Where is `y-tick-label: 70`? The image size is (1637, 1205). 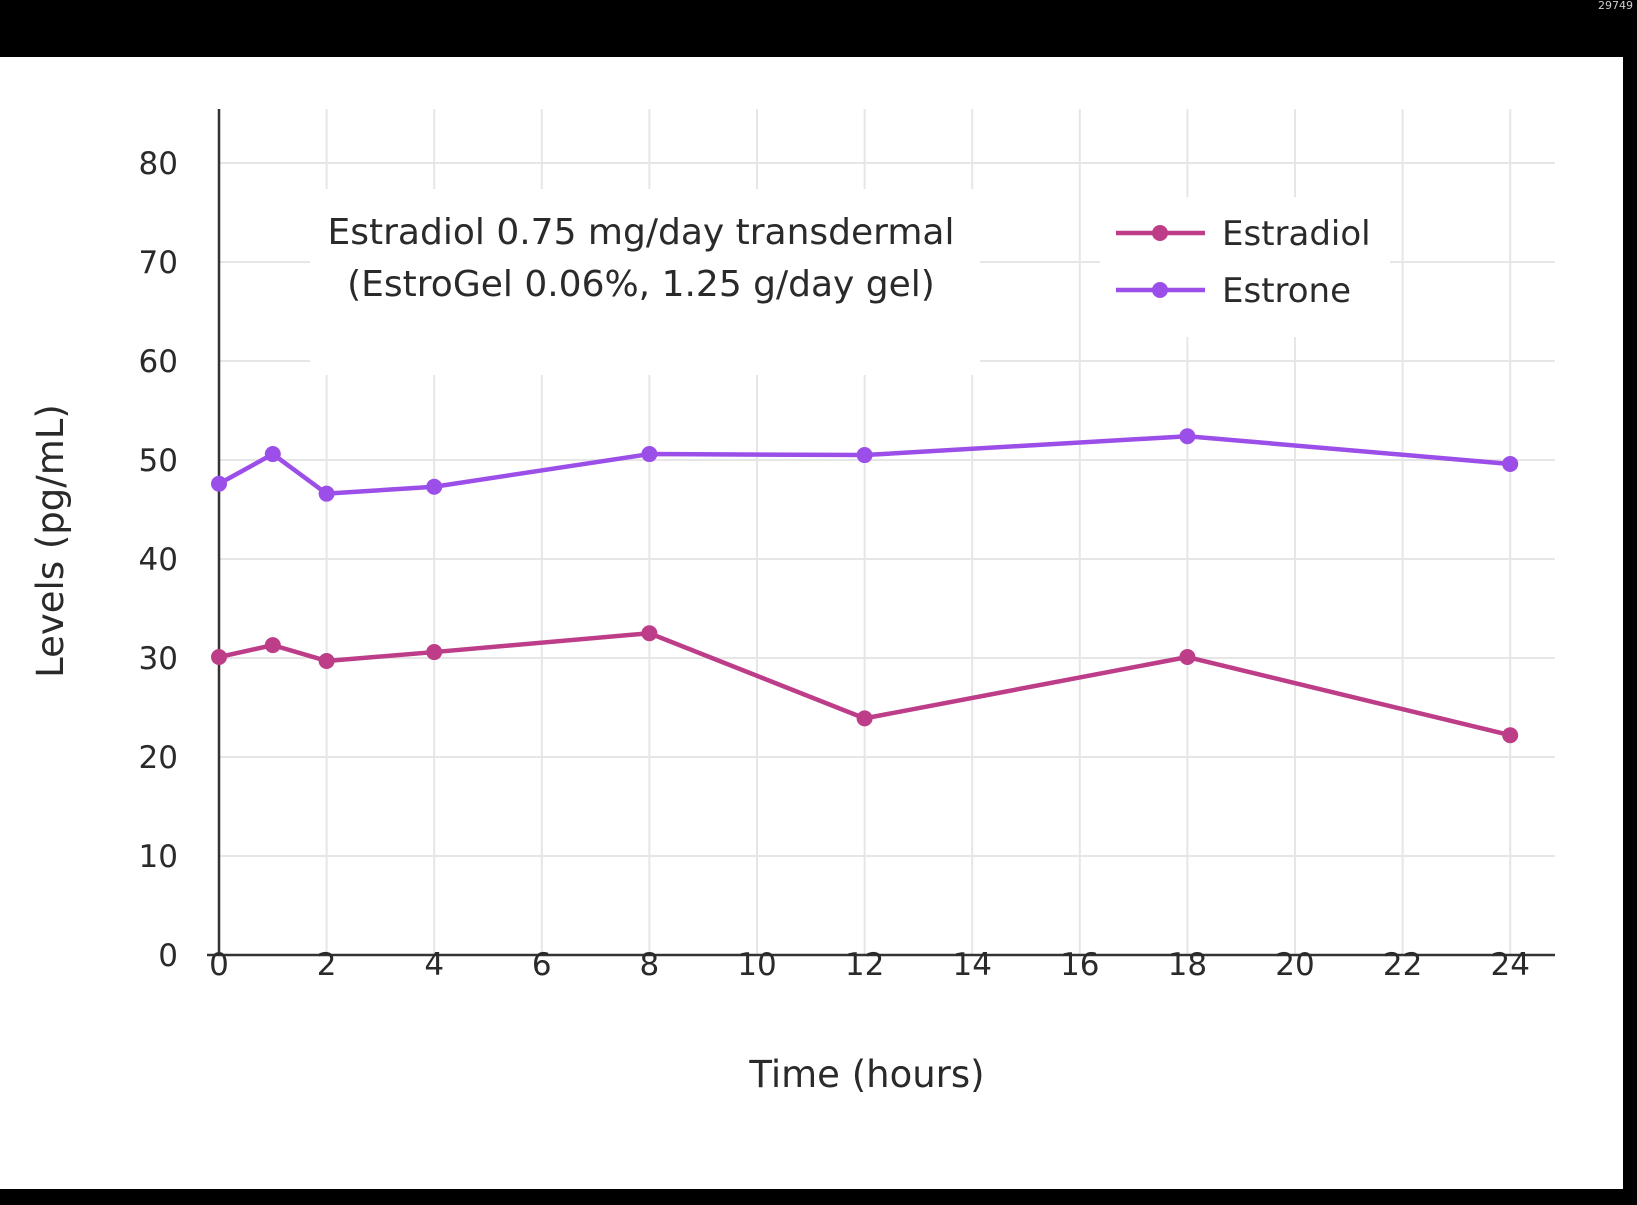
y-tick-label: 70 is located at coordinates (158, 263).